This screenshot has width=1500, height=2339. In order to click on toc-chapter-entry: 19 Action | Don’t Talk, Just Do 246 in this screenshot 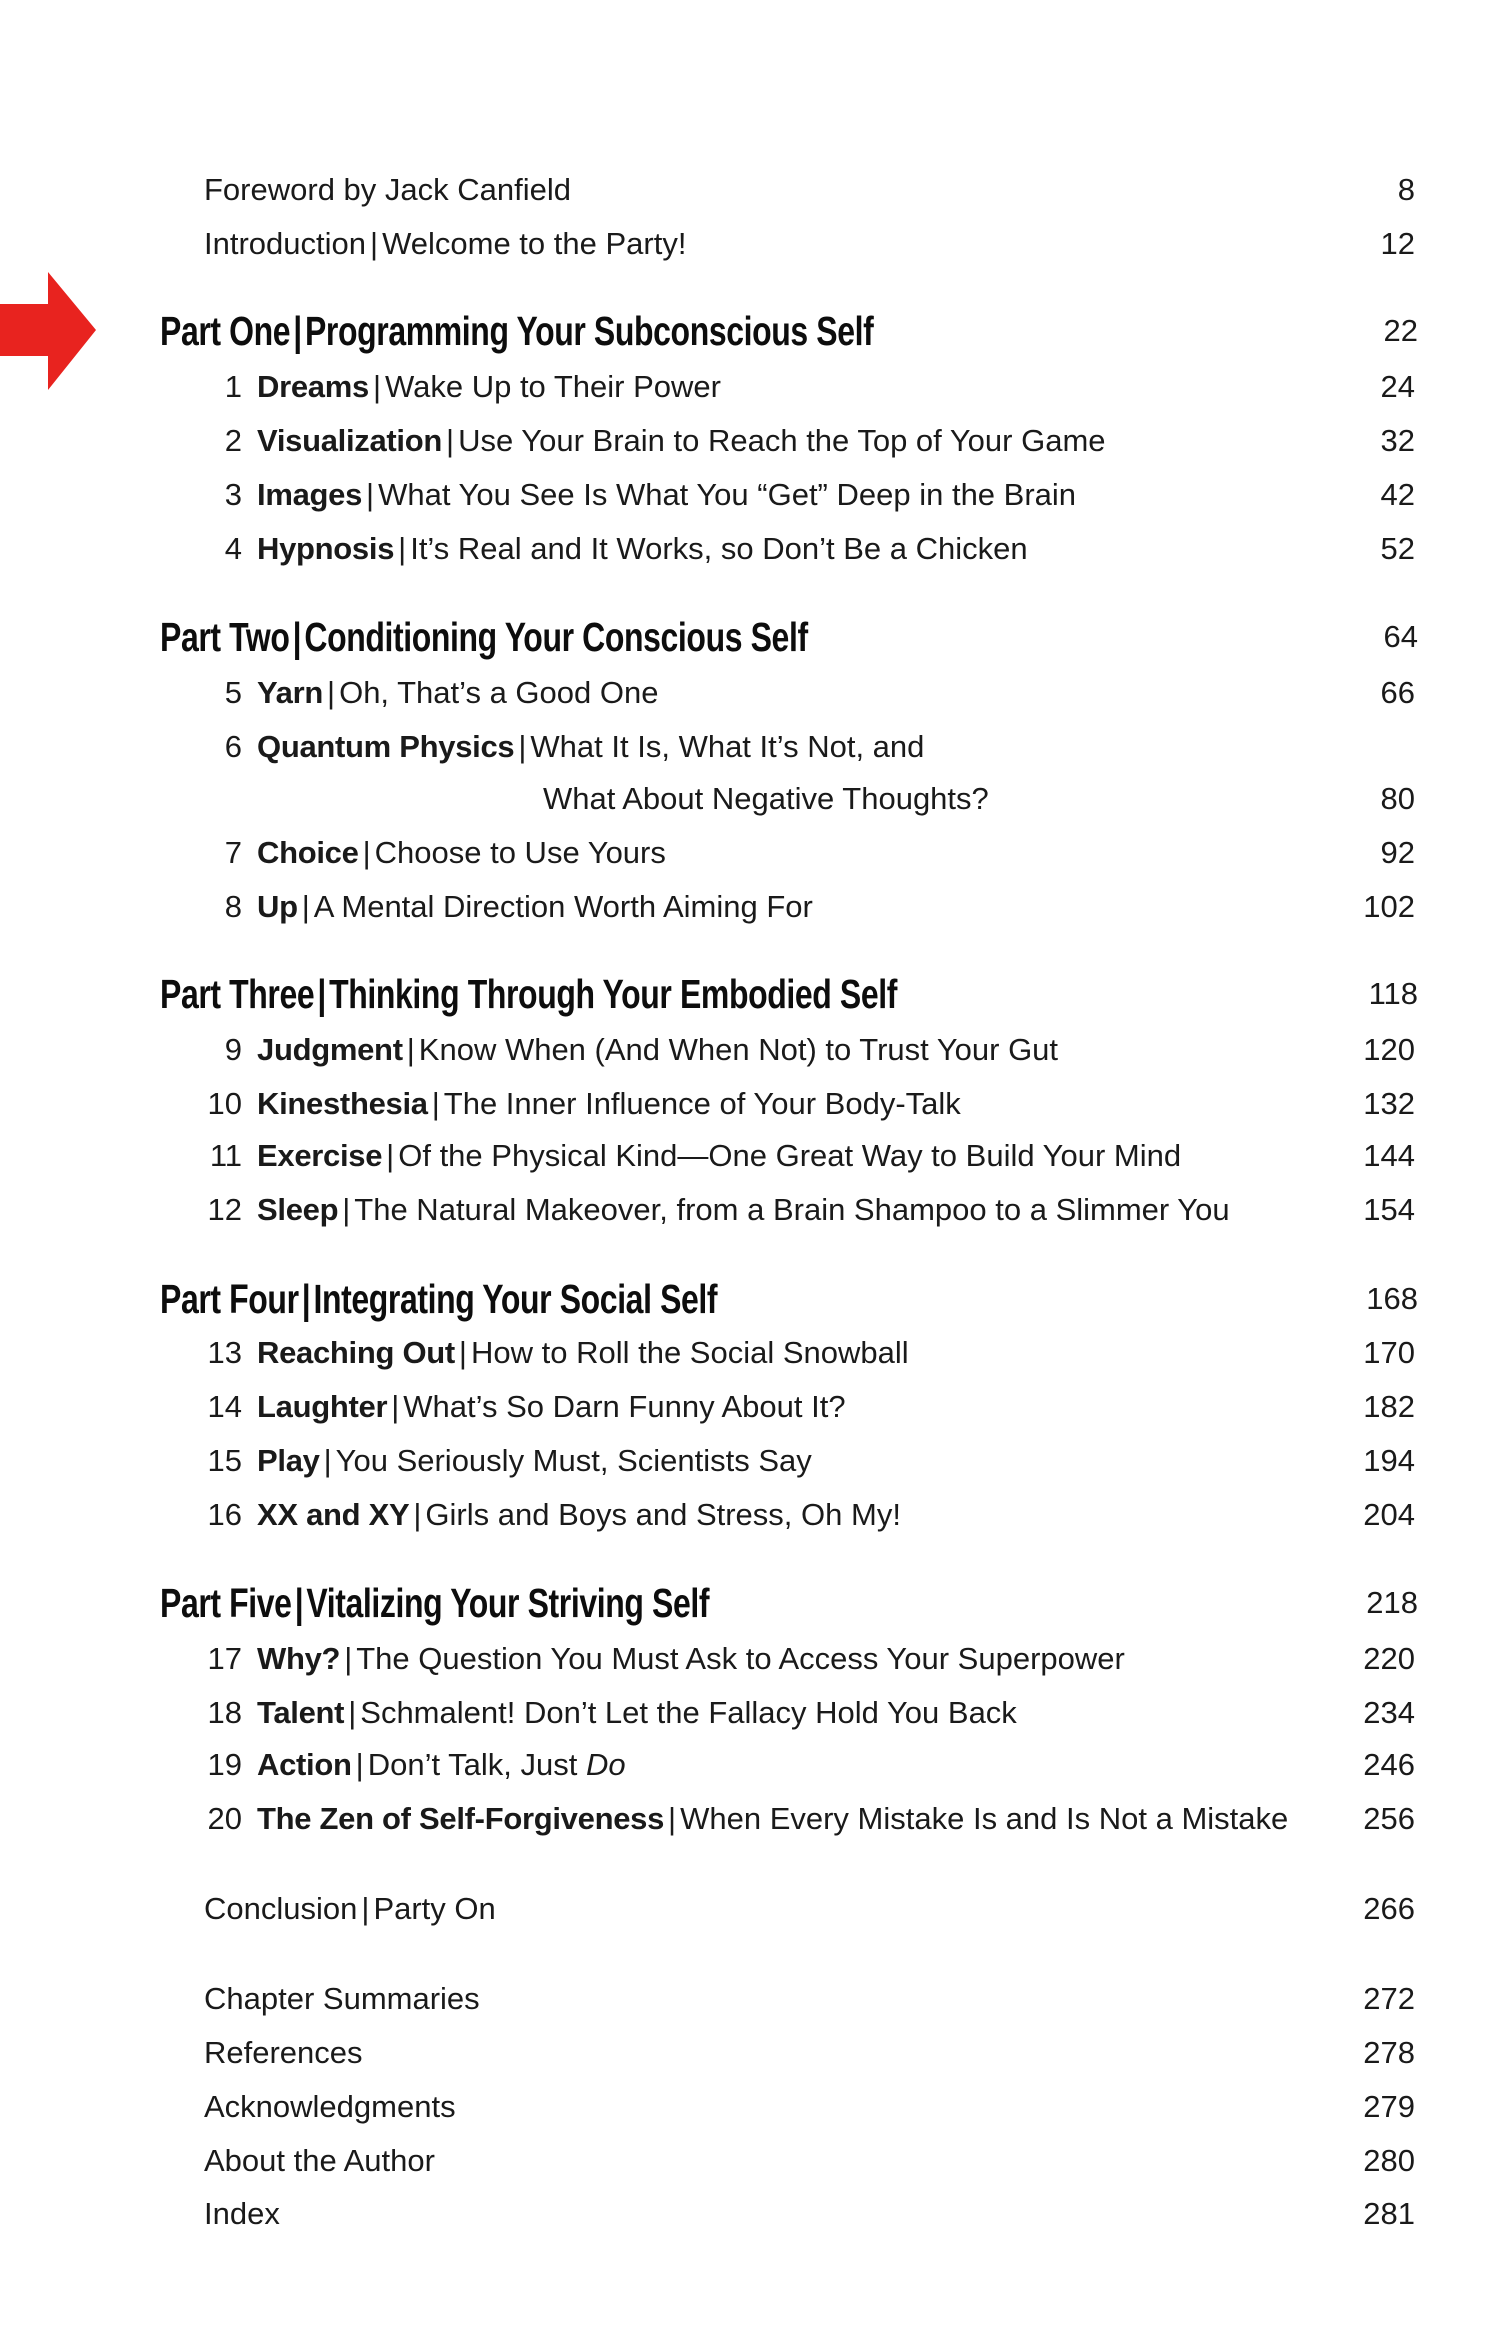, I will do `click(750, 1765)`.